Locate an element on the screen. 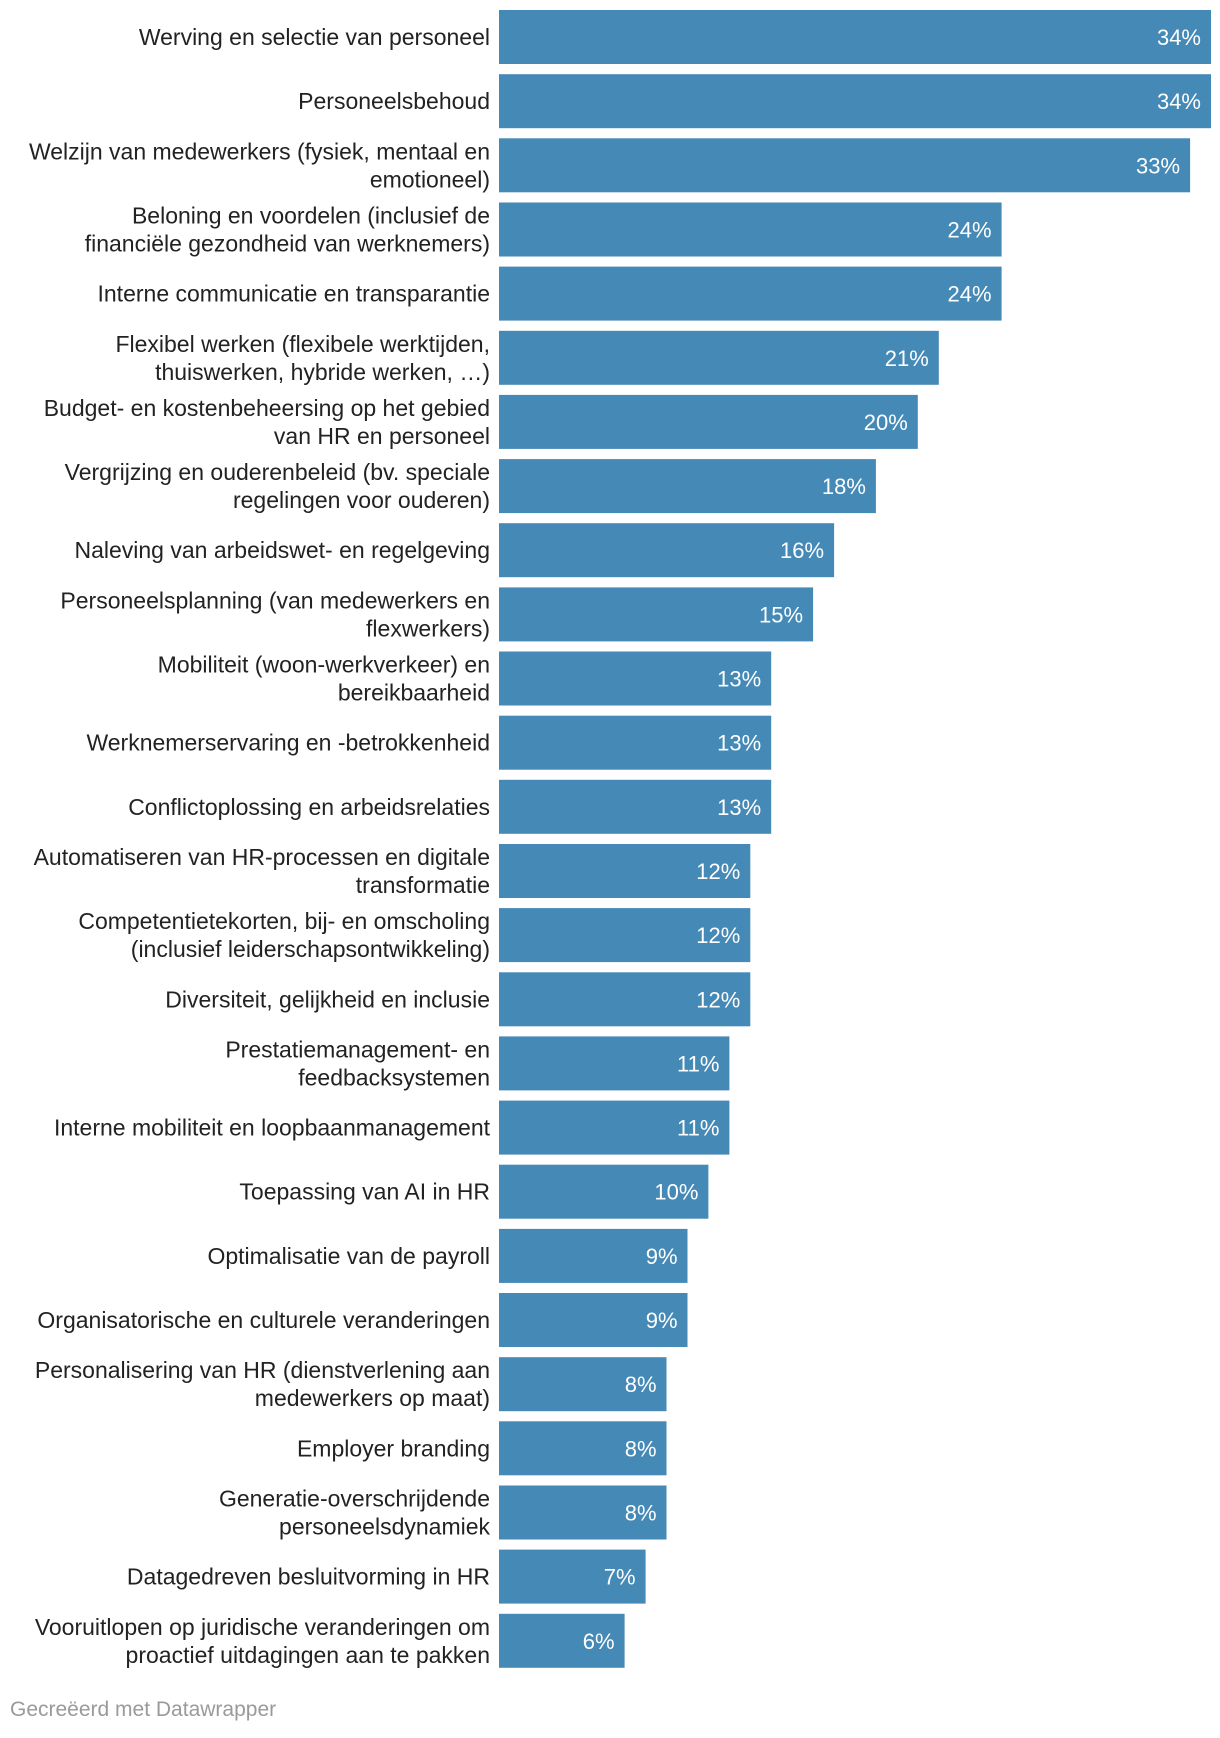  value-label-6: 21% is located at coordinates (907, 358).